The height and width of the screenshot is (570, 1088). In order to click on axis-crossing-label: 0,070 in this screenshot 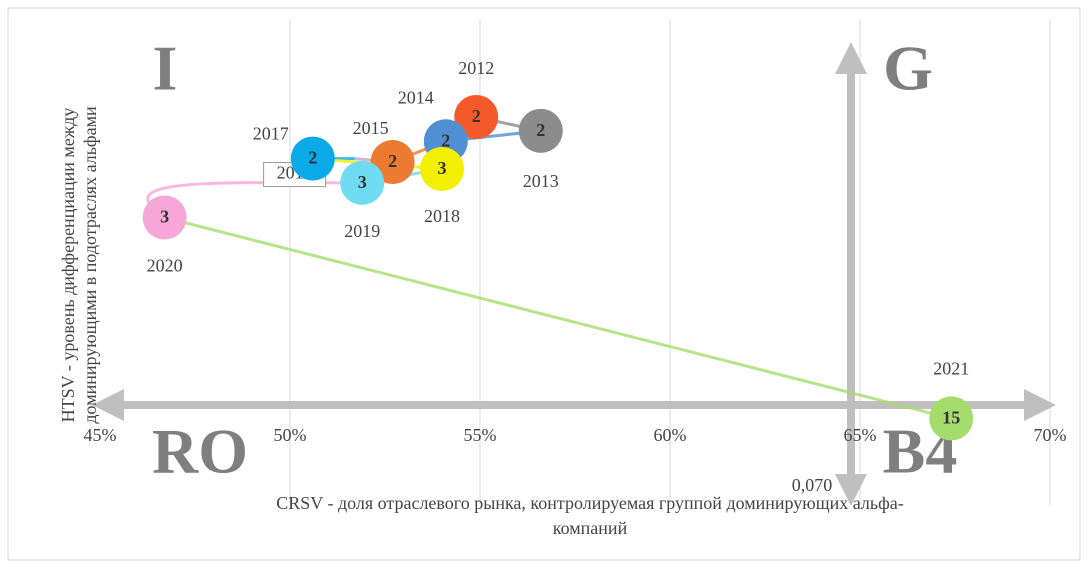, I will do `click(812, 485)`.